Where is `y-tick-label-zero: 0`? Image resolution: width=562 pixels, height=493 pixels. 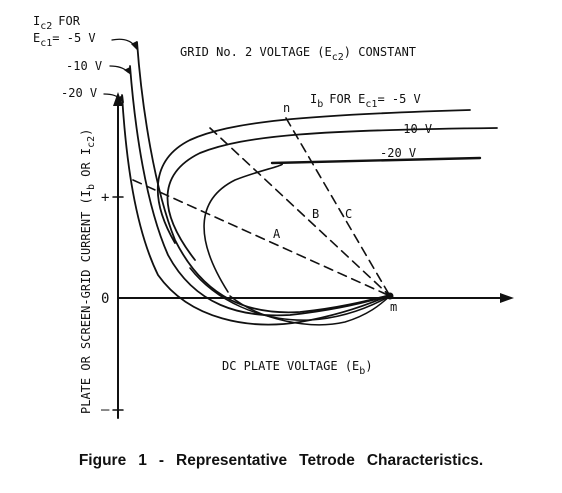 y-tick-label-zero: 0 is located at coordinates (105, 299).